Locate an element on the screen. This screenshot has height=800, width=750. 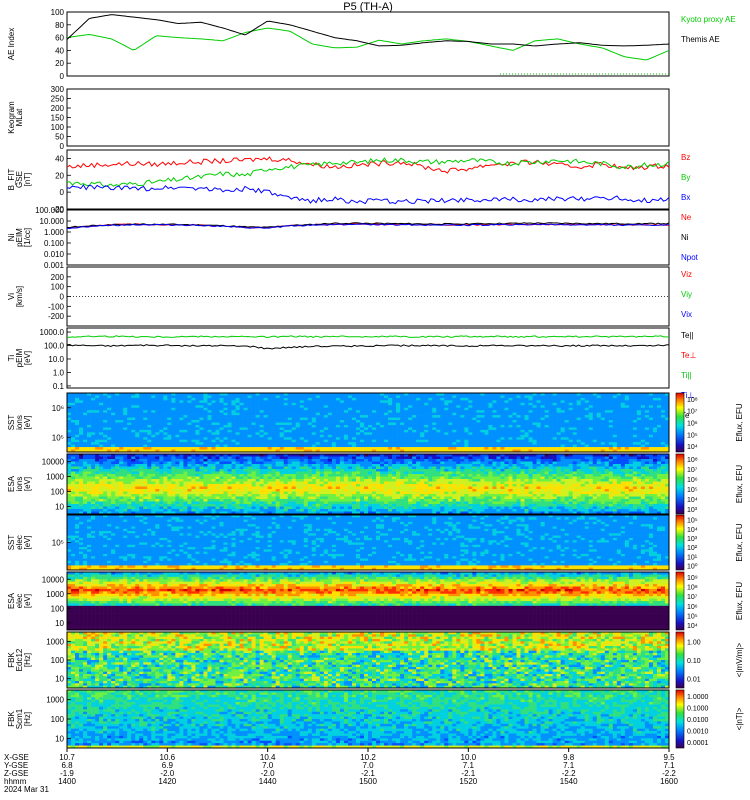
panel-9-ylabel: elec is located at coordinates (19, 542).